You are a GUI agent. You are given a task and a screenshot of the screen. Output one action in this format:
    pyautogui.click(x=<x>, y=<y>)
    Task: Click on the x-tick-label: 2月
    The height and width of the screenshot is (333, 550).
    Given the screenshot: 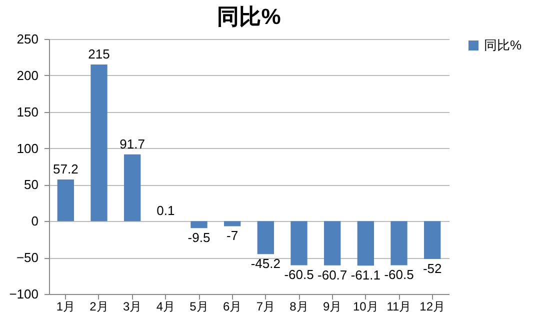 What is the action you would take?
    pyautogui.click(x=99, y=307)
    